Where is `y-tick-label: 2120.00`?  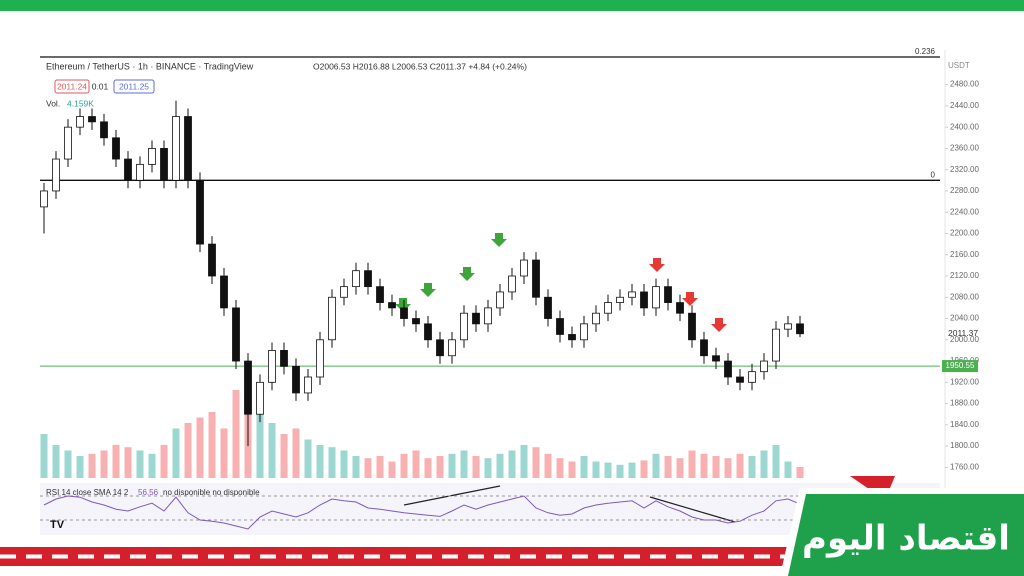
y-tick-label: 2120.00 is located at coordinates (964, 275).